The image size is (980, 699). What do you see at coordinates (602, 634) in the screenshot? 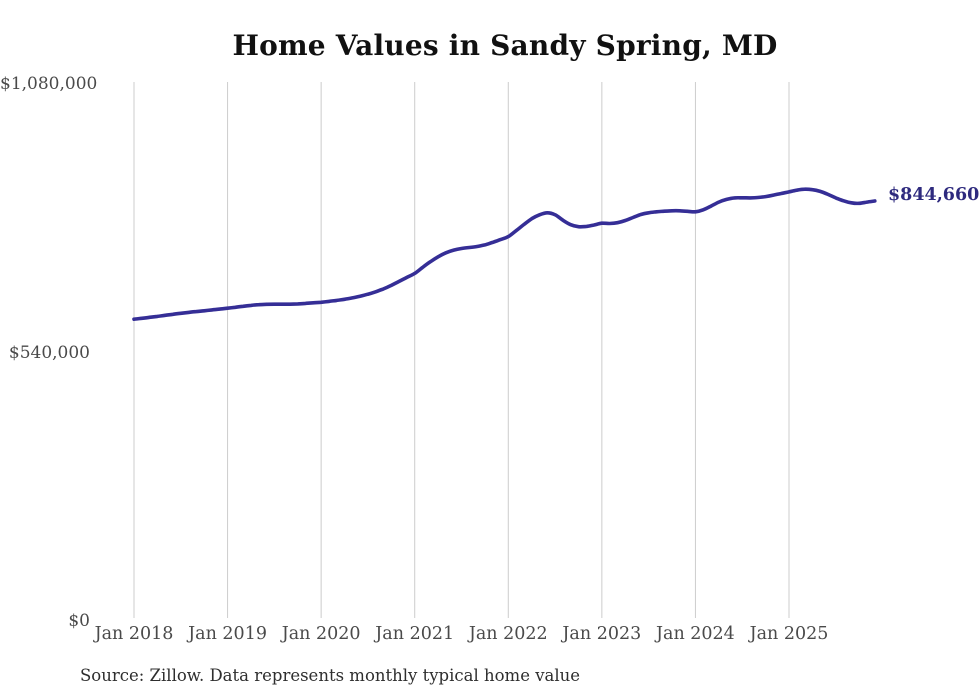
I see `x-tick-label: Jan 2023` at bounding box center [602, 634].